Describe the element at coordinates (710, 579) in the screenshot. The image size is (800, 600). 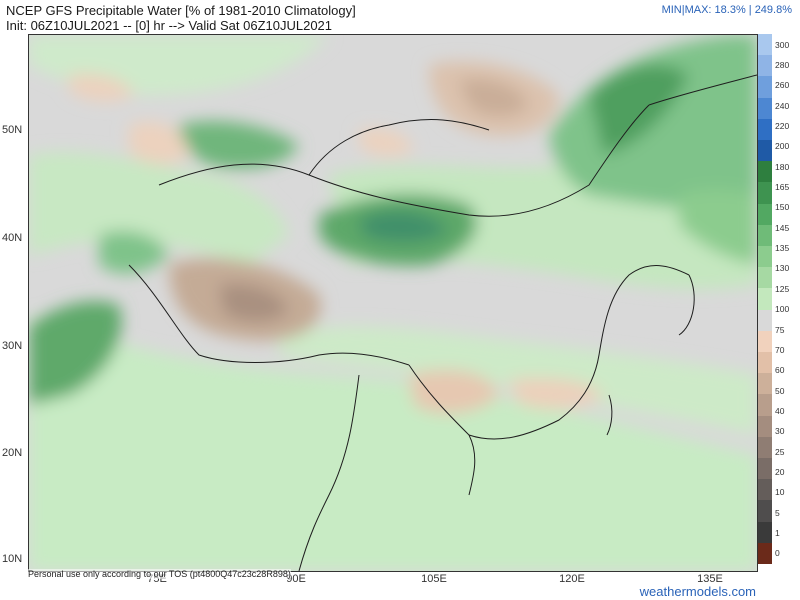
I see `lon-label-135e: 135E` at that location.